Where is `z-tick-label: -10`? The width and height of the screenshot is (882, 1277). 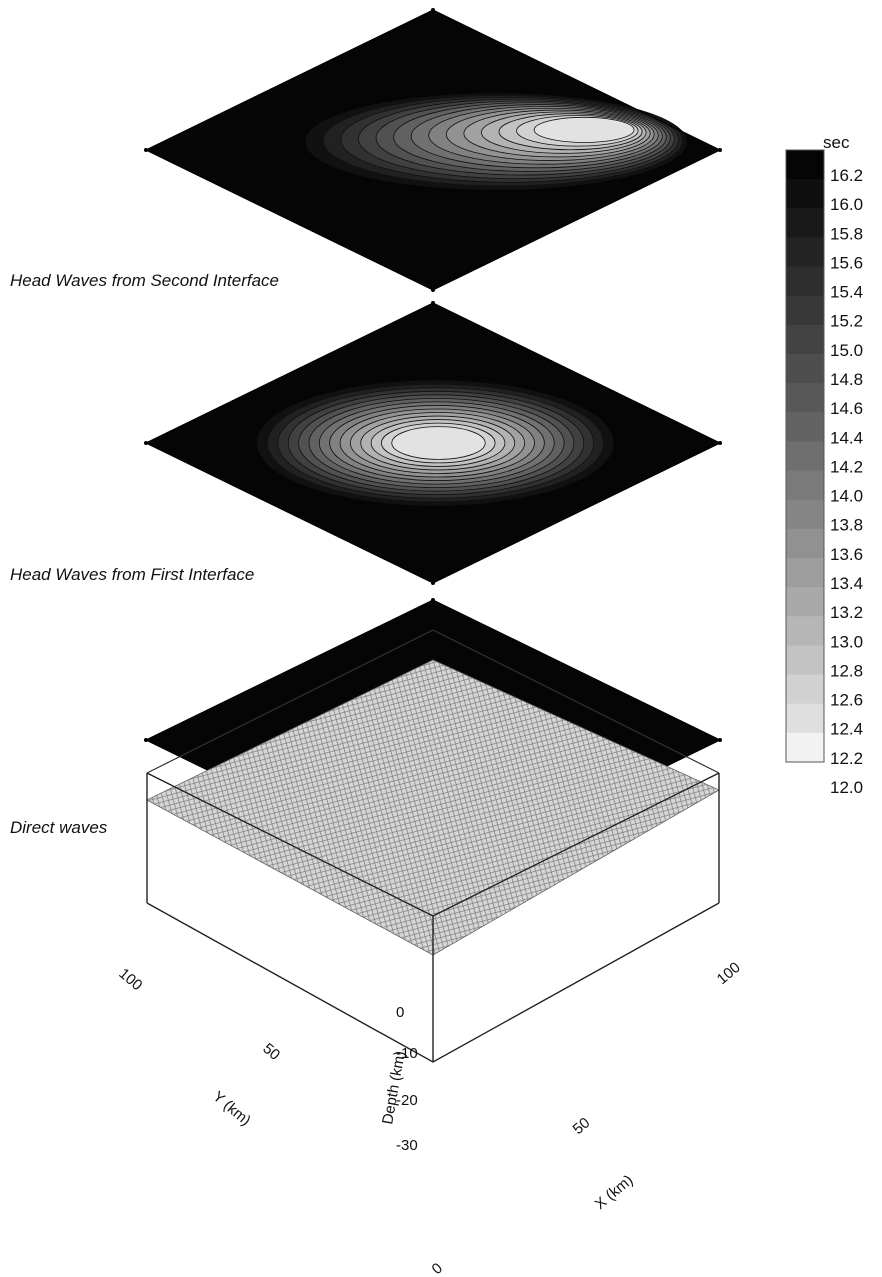 z-tick-label: -10 is located at coordinates (407, 1053).